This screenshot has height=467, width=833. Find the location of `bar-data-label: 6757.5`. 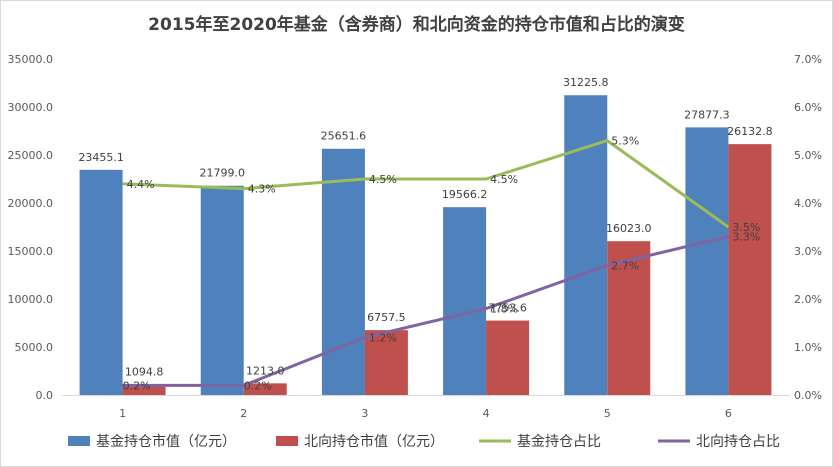

bar-data-label: 6757.5 is located at coordinates (386, 317).